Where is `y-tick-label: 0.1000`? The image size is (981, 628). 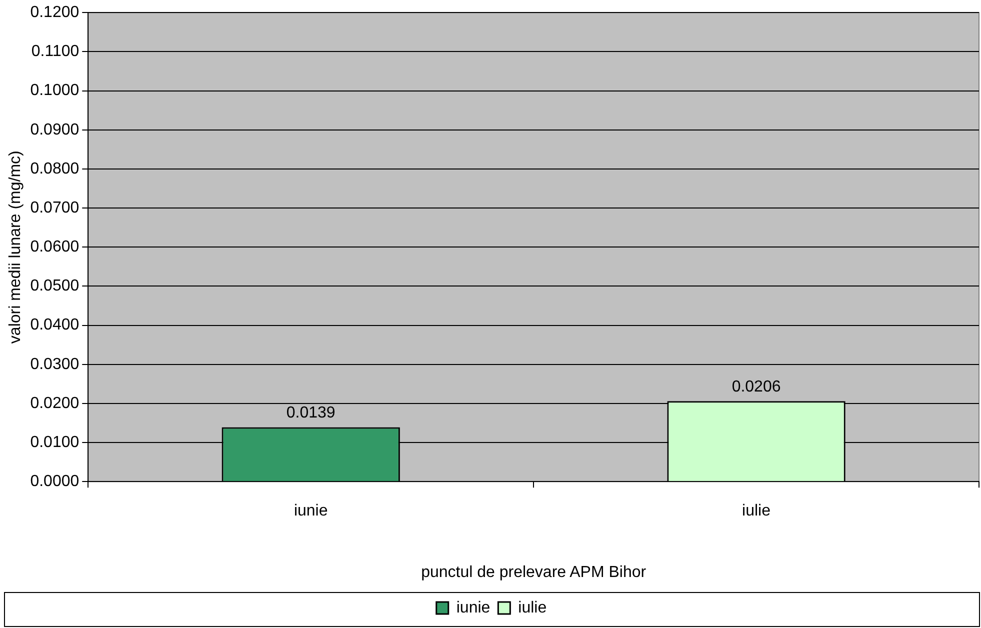
y-tick-label: 0.1000 is located at coordinates (55, 91).